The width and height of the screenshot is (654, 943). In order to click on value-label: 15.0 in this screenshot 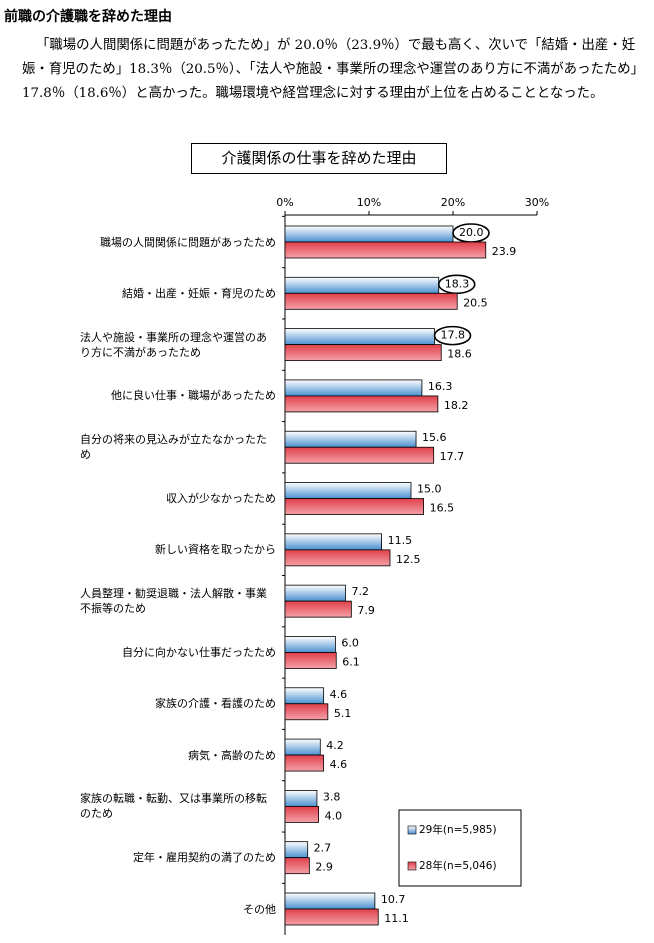, I will do `click(429, 489)`.